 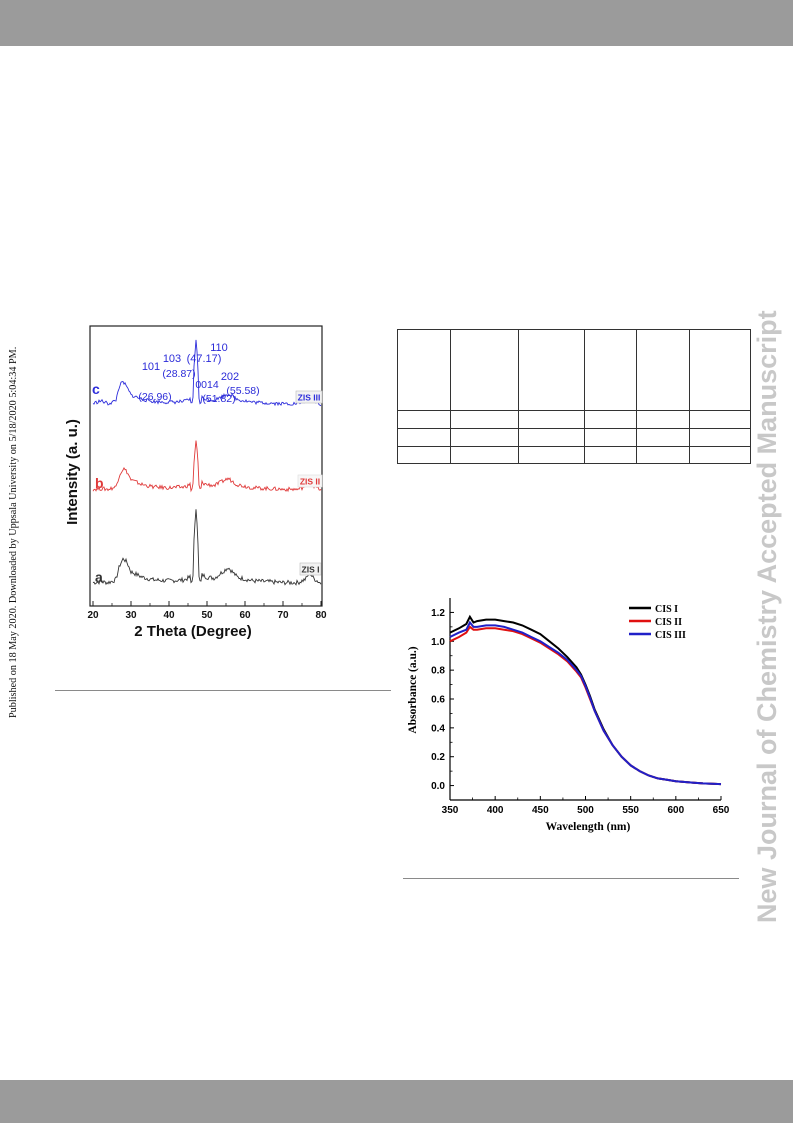 I want to click on figure-rule-left, so click(x=223, y=690).